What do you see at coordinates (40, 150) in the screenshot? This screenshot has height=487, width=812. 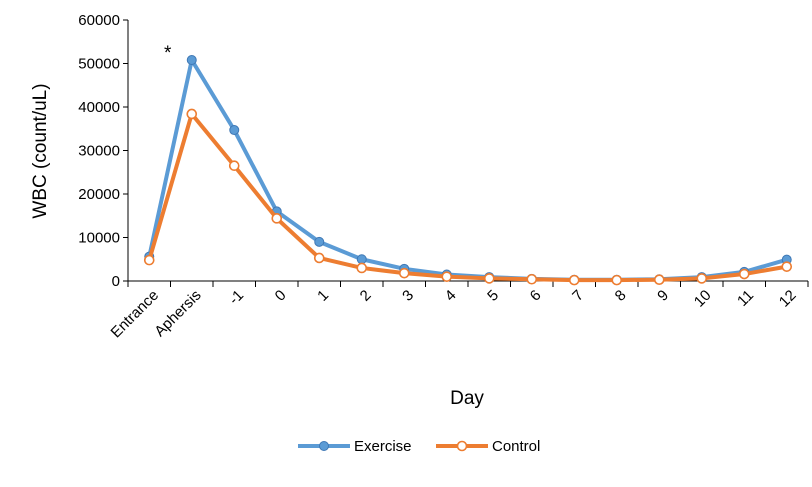 I see `y-axis-title: WBC (count/uL)` at bounding box center [40, 150].